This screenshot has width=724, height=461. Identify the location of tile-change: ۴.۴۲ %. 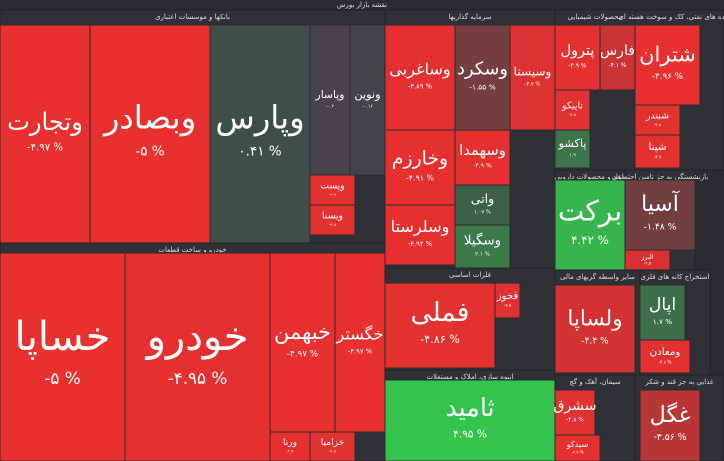
(590, 240).